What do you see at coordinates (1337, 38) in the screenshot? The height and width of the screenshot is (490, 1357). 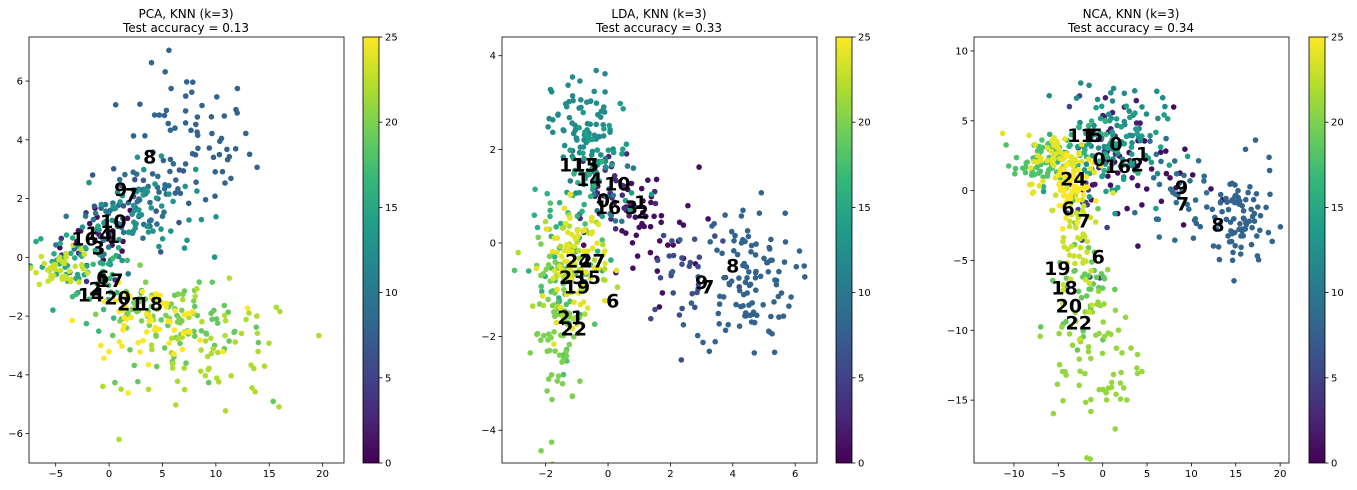 I see `nca-colorbar-tick-label: 25` at bounding box center [1337, 38].